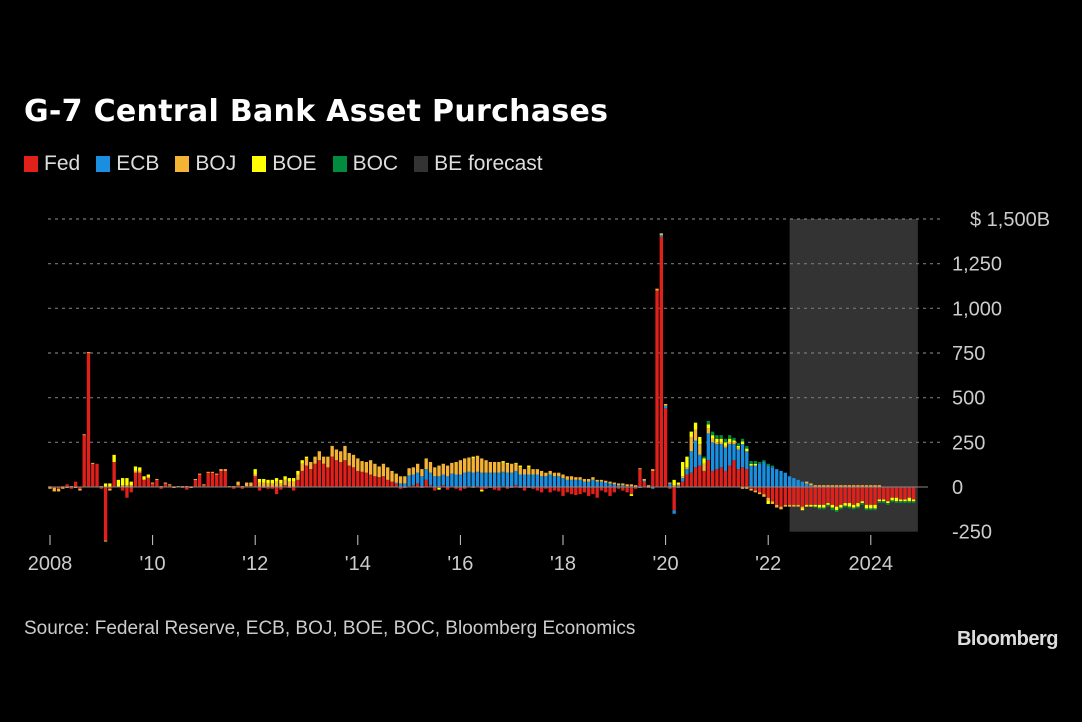 This screenshot has width=1082, height=722. Describe the element at coordinates (871, 564) in the screenshot. I see `x-tick-label: 2024` at that location.